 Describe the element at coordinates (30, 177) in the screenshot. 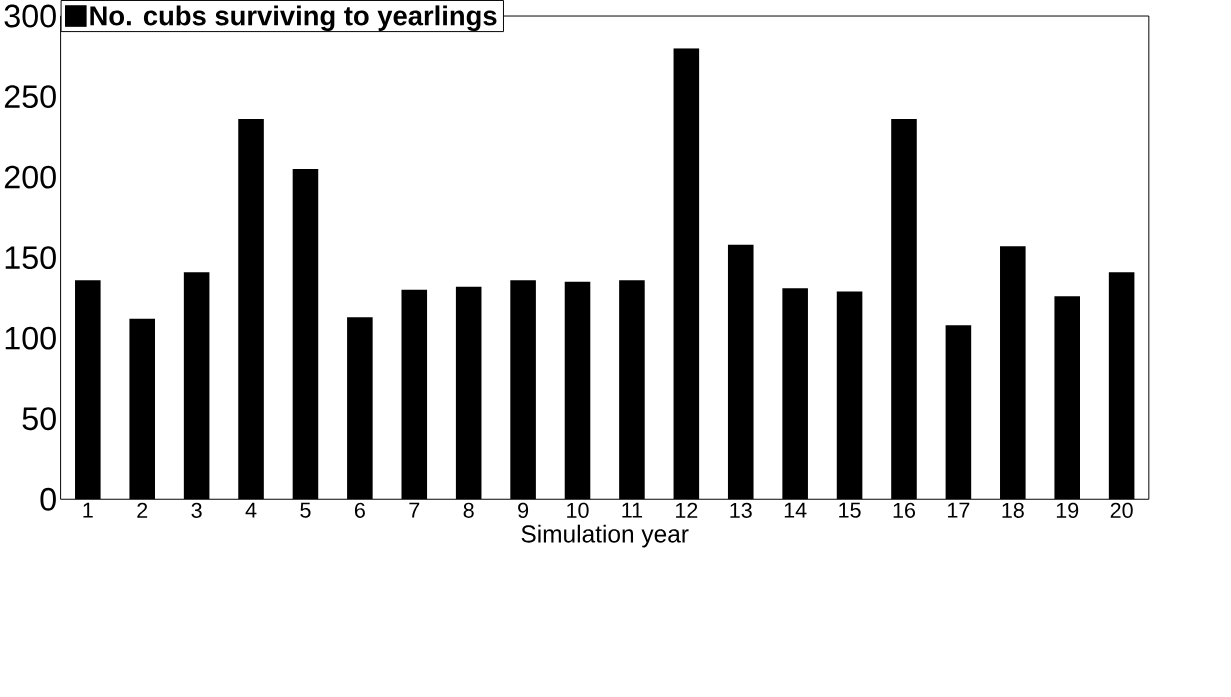

I see `y-tick-label: 200` at that location.